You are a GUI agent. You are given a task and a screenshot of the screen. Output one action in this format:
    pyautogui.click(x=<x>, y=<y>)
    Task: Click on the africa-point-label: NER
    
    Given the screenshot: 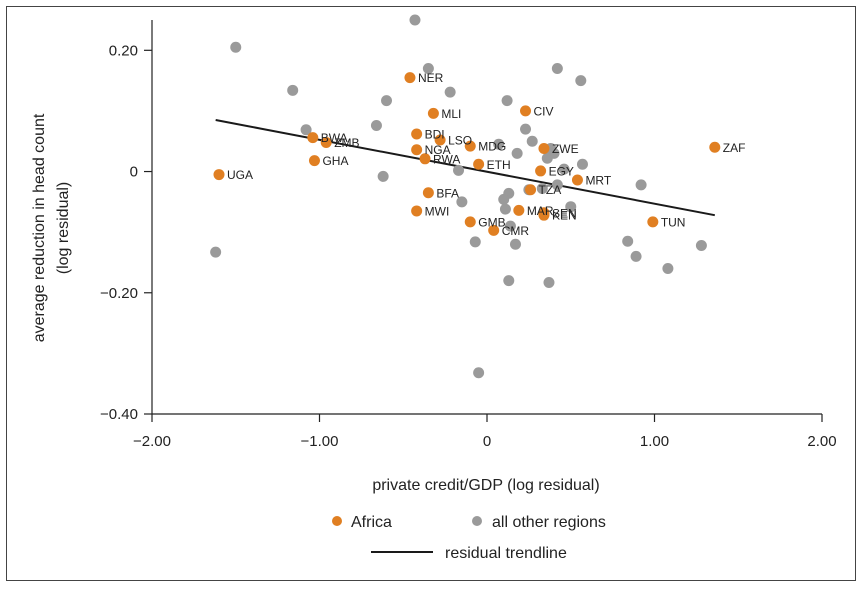 What is the action you would take?
    pyautogui.click(x=431, y=78)
    